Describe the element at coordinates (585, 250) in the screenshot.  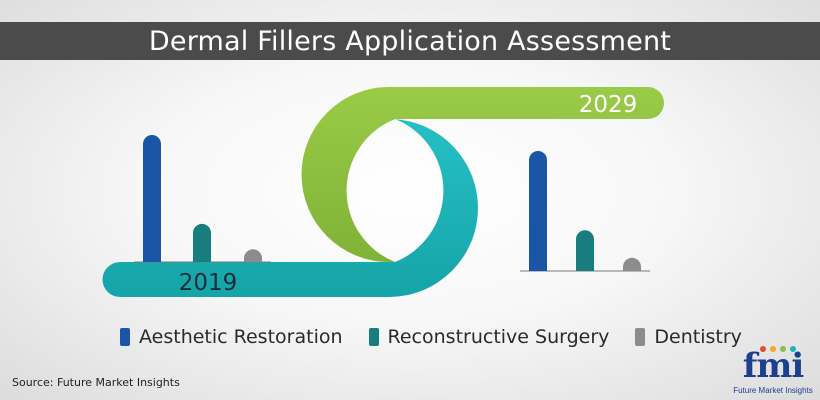
I see `bar-reconstructive-2029` at that location.